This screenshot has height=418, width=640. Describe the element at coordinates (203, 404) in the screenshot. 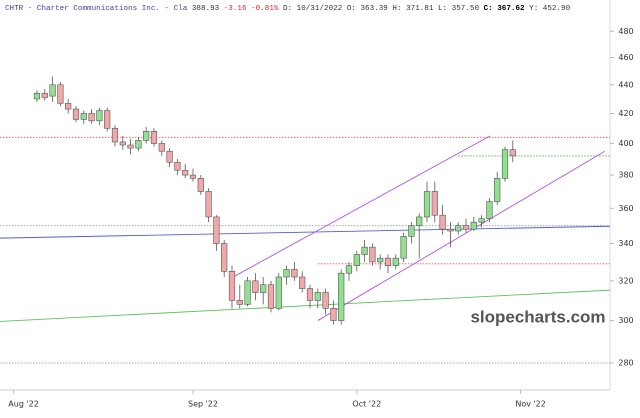

I see `x-tick-label: Sep '22` at that location.